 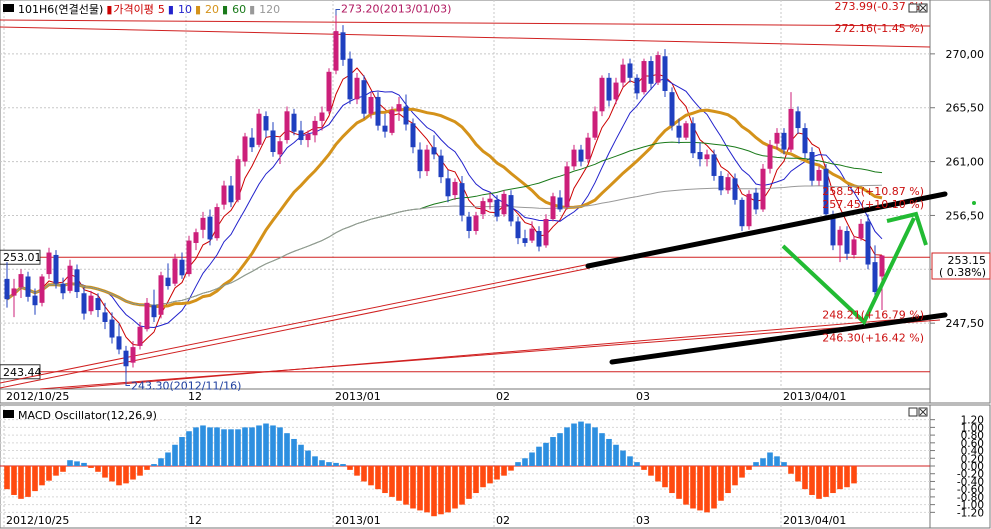 What do you see at coordinates (814, 396) in the screenshot?
I see `date-label: 2013/04/01` at bounding box center [814, 396].